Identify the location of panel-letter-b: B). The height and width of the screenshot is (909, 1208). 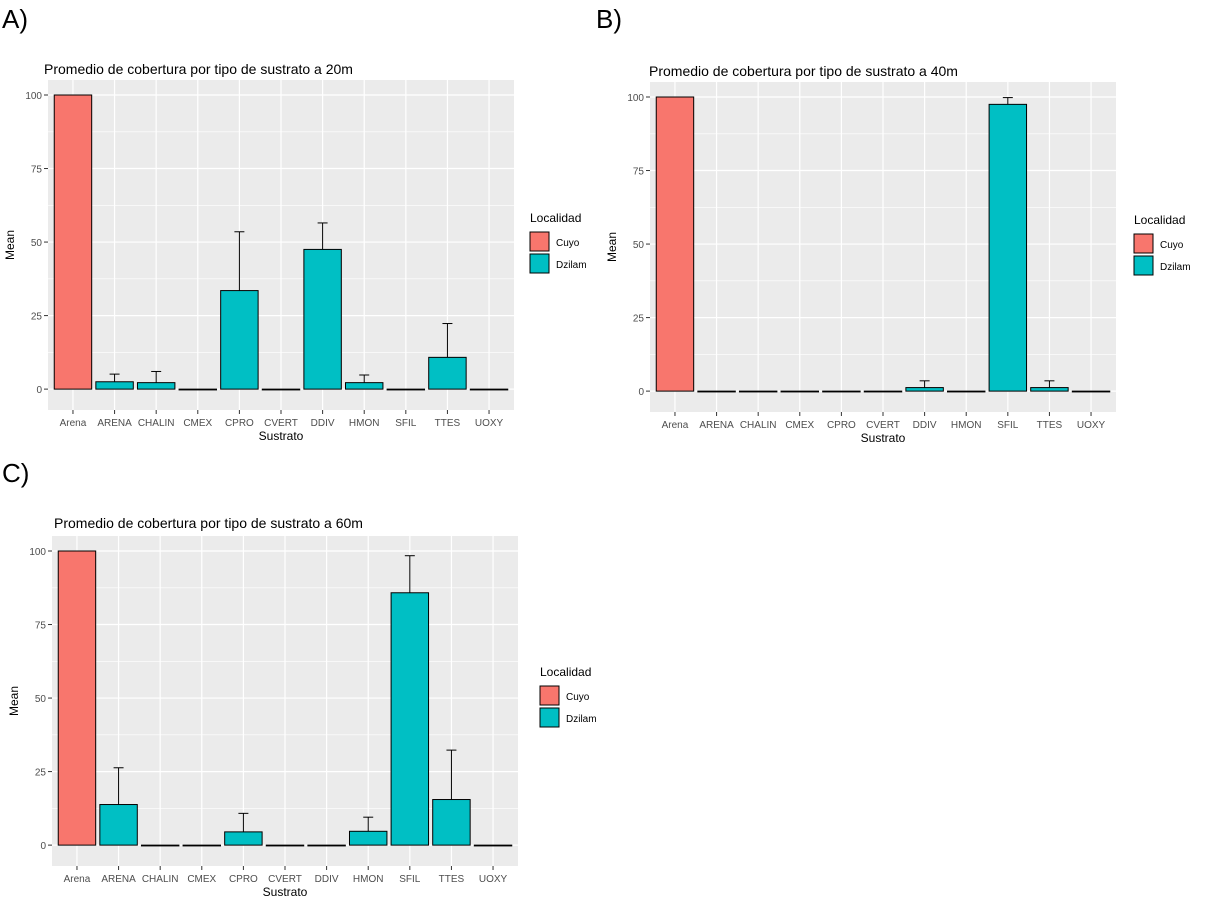
(609, 19).